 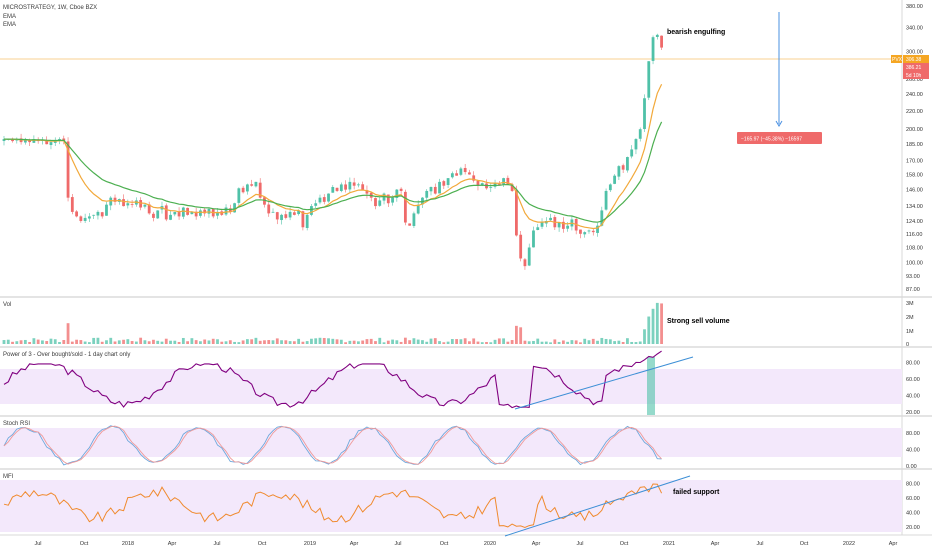 What do you see at coordinates (913, 363) in the screenshot?
I see `osc-tick-label: 80.00` at bounding box center [913, 363].